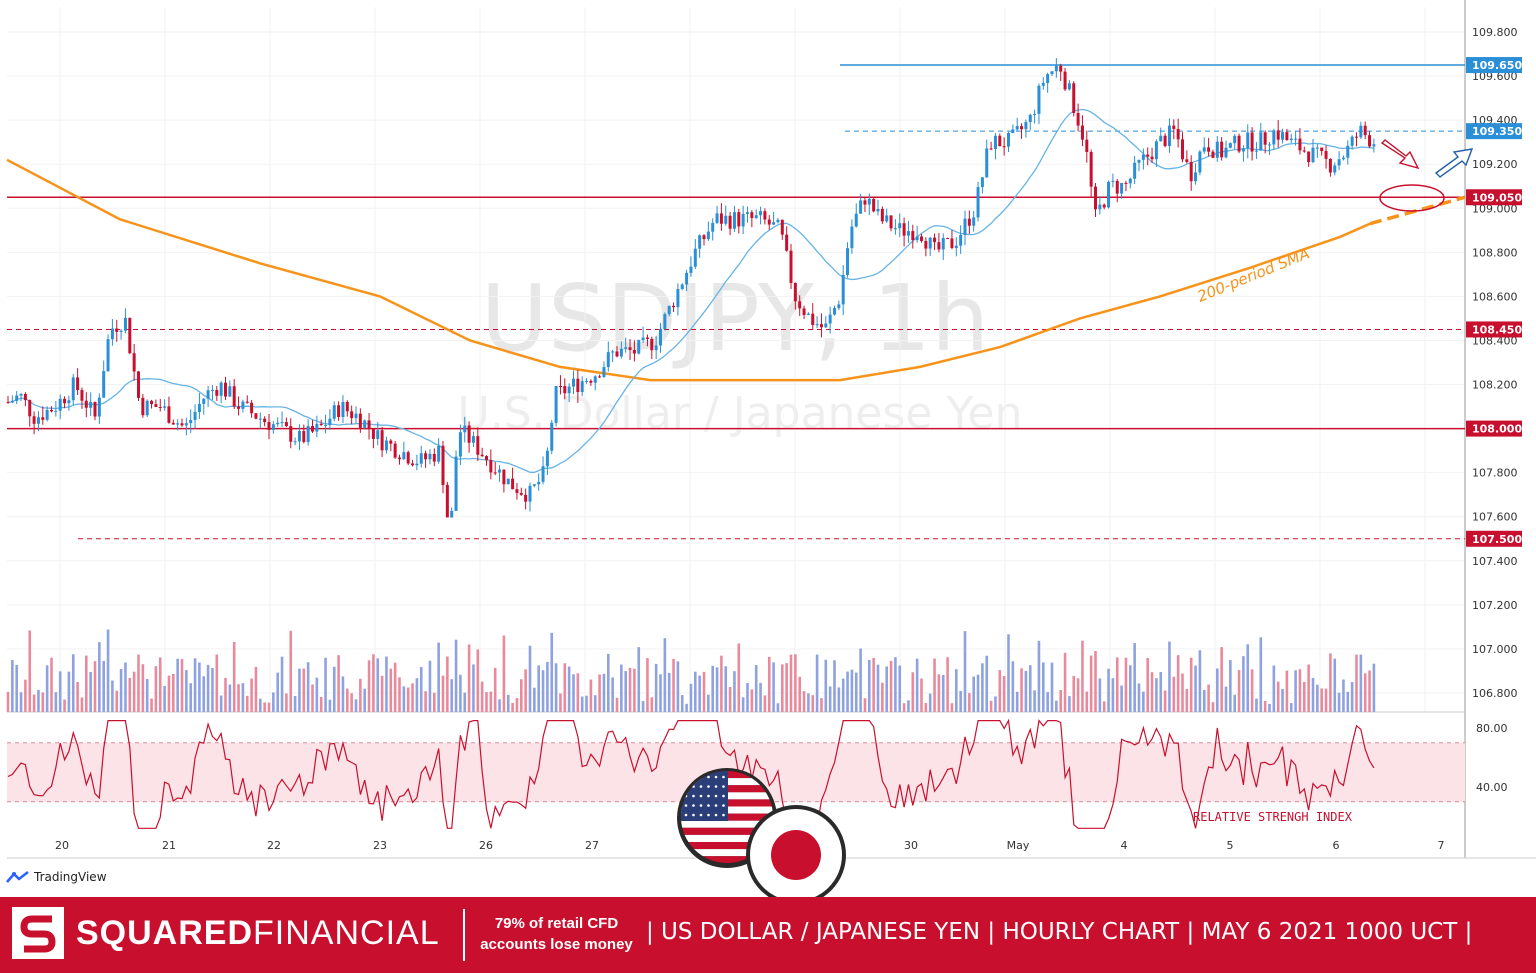 The image size is (1536, 973). What do you see at coordinates (691, 670) in the screenshot?
I see `volume-bars` at bounding box center [691, 670].